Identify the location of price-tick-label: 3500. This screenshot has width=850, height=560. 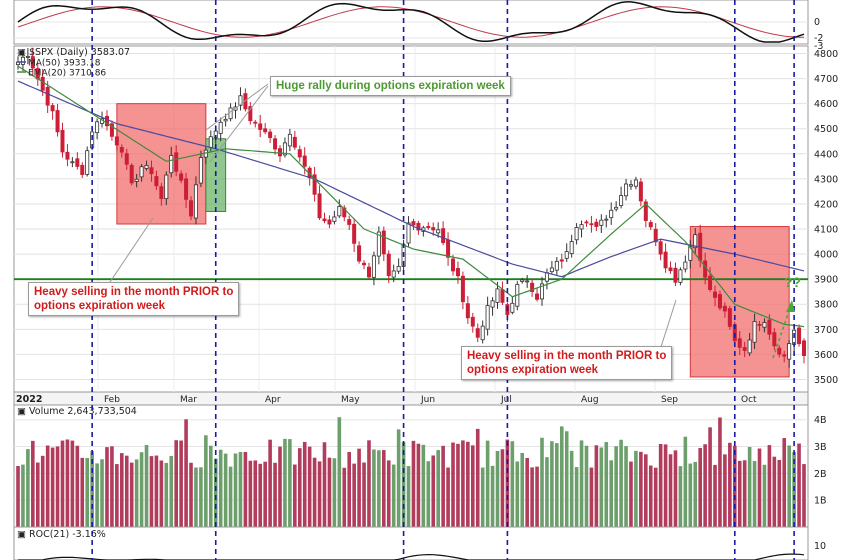
(826, 380).